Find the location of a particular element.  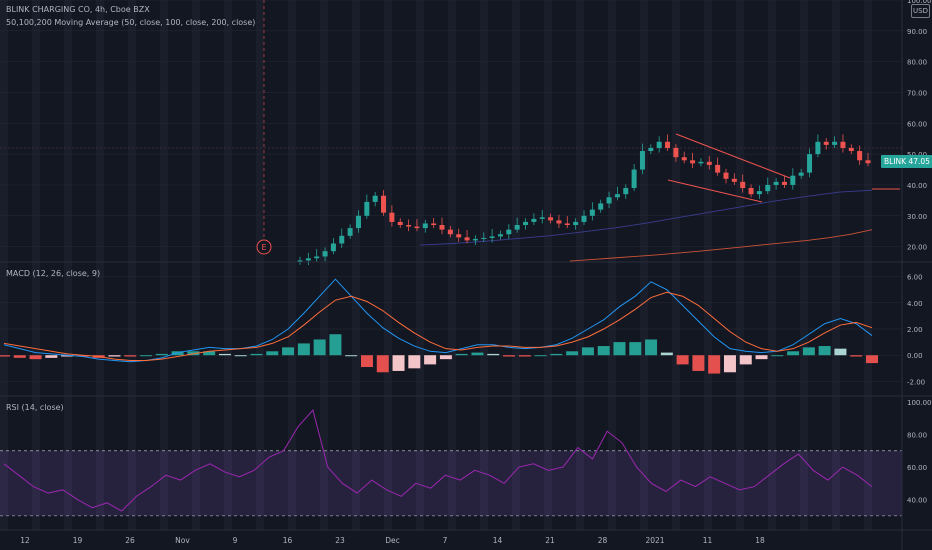

macd-tick-label: 6.00 is located at coordinates (915, 278).